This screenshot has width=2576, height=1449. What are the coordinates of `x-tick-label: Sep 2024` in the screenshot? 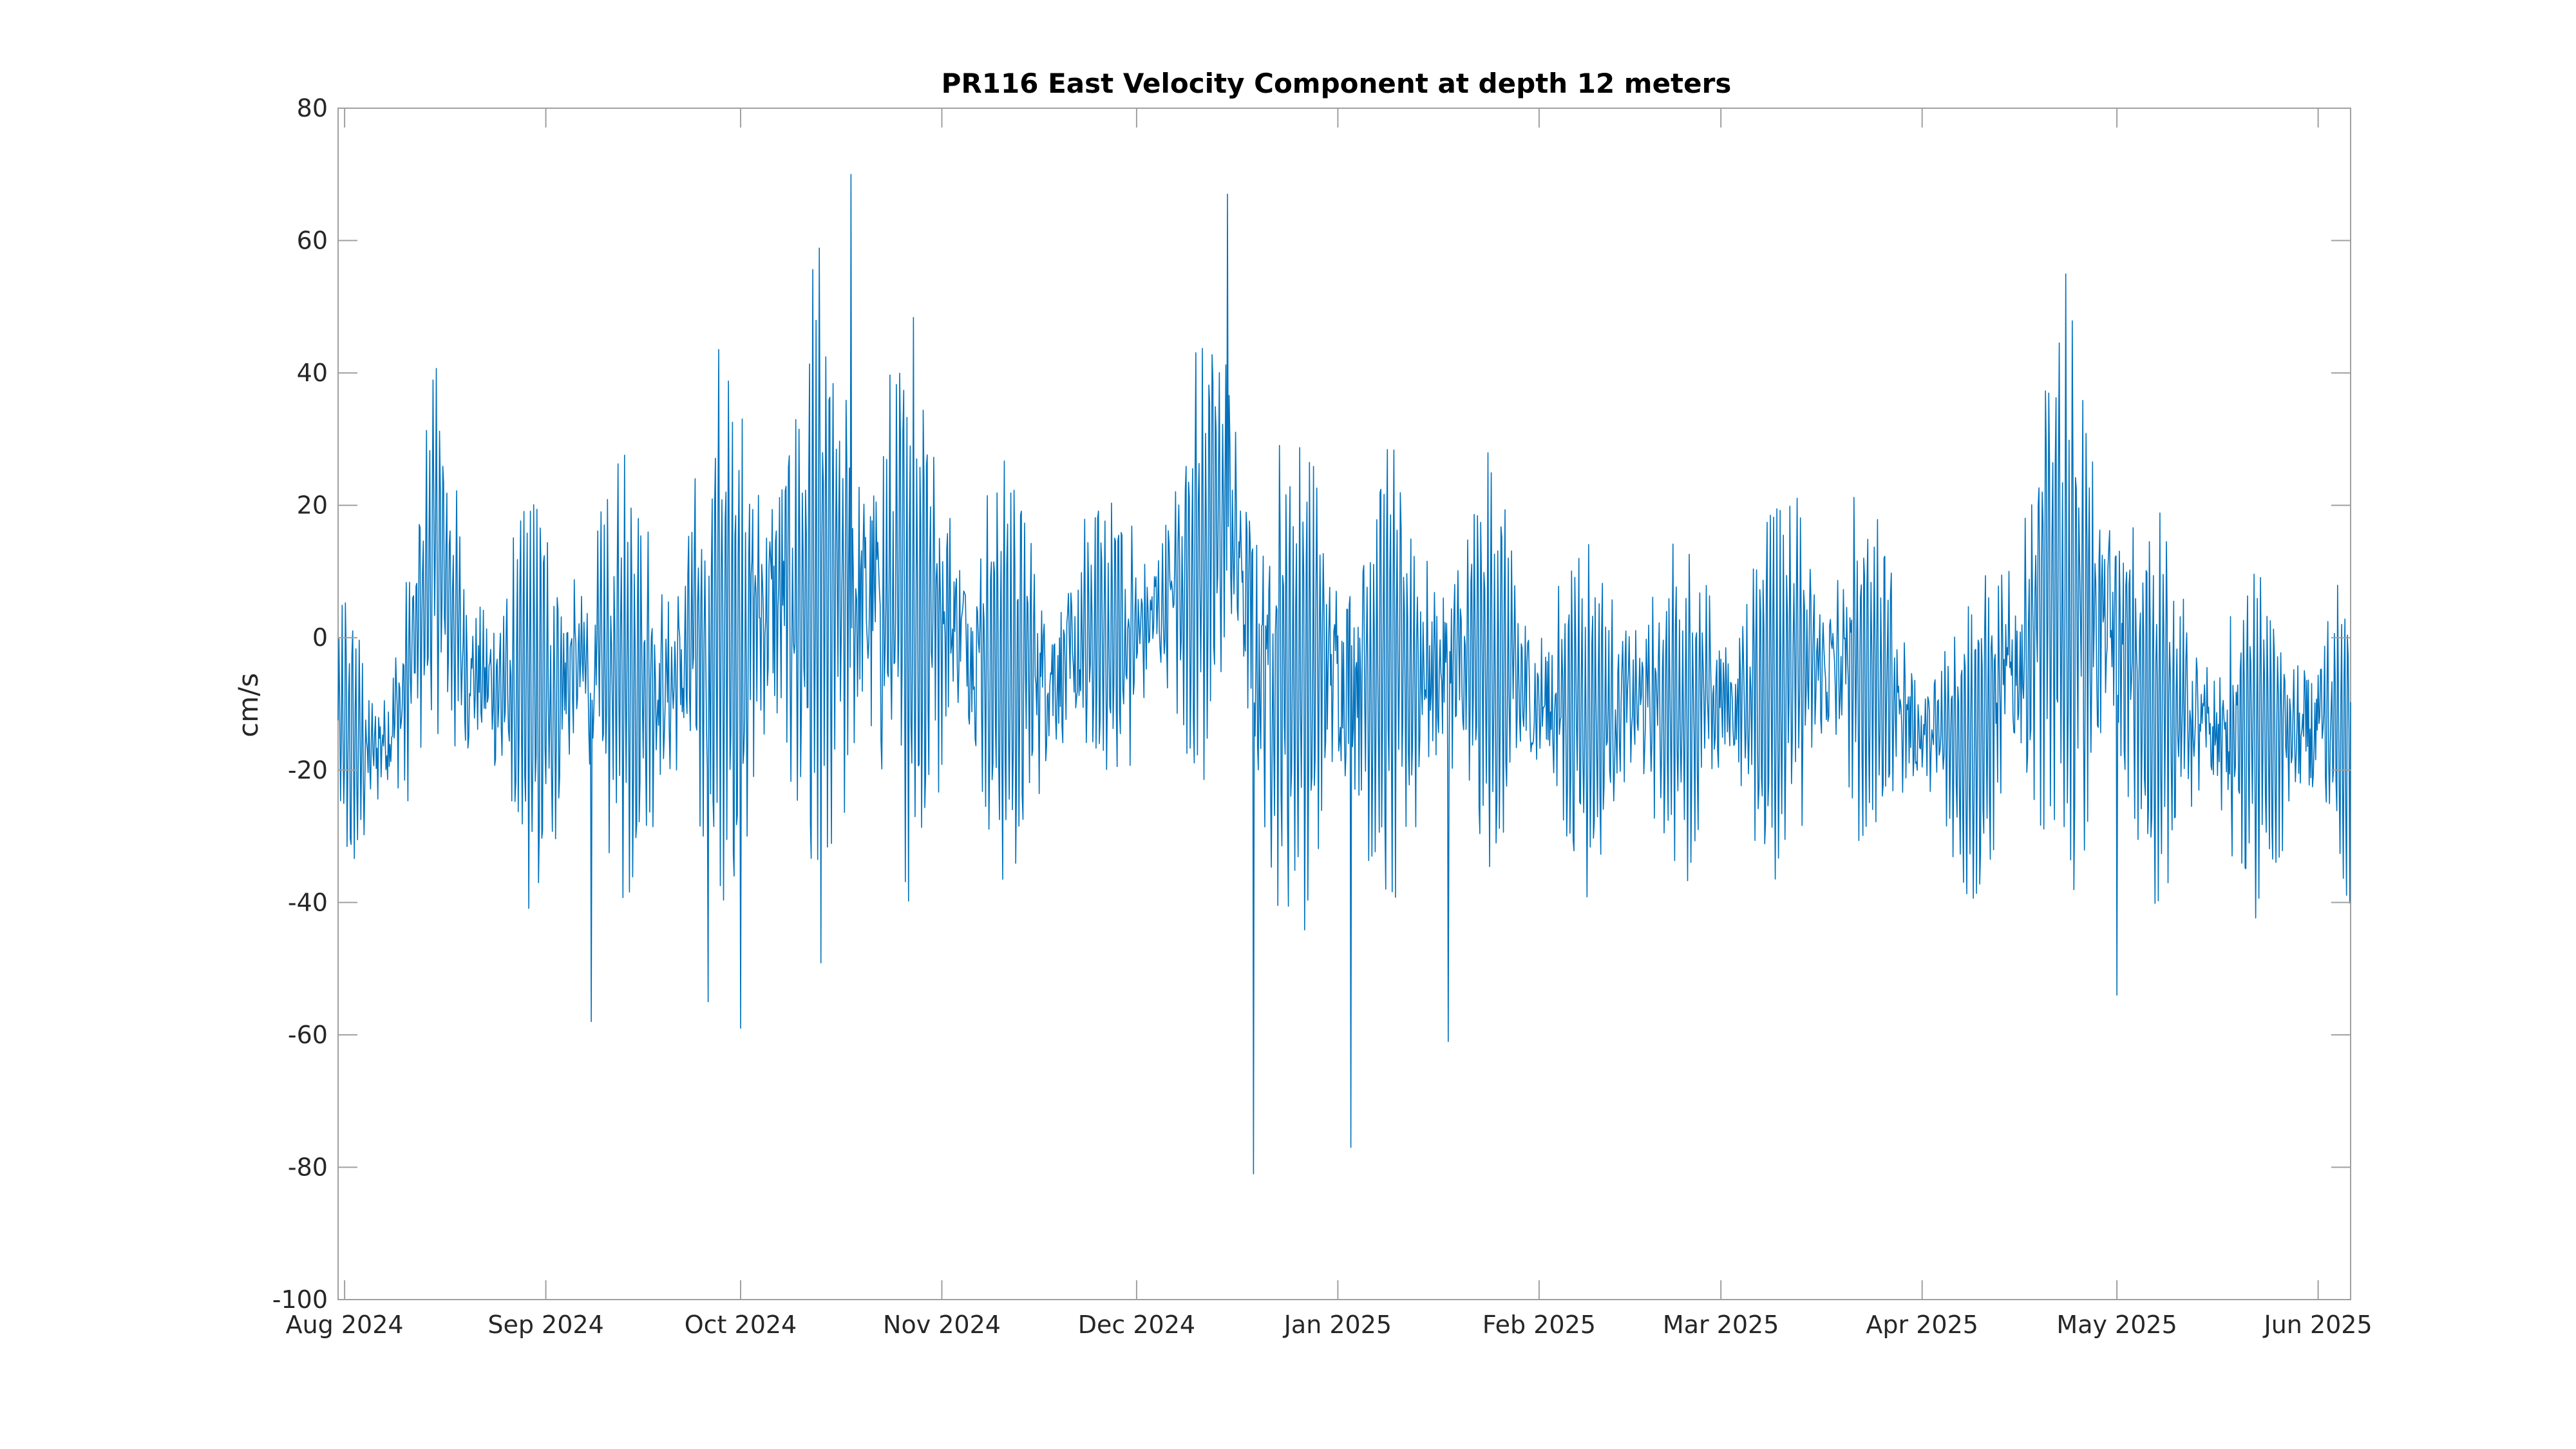 It's located at (545, 1325).